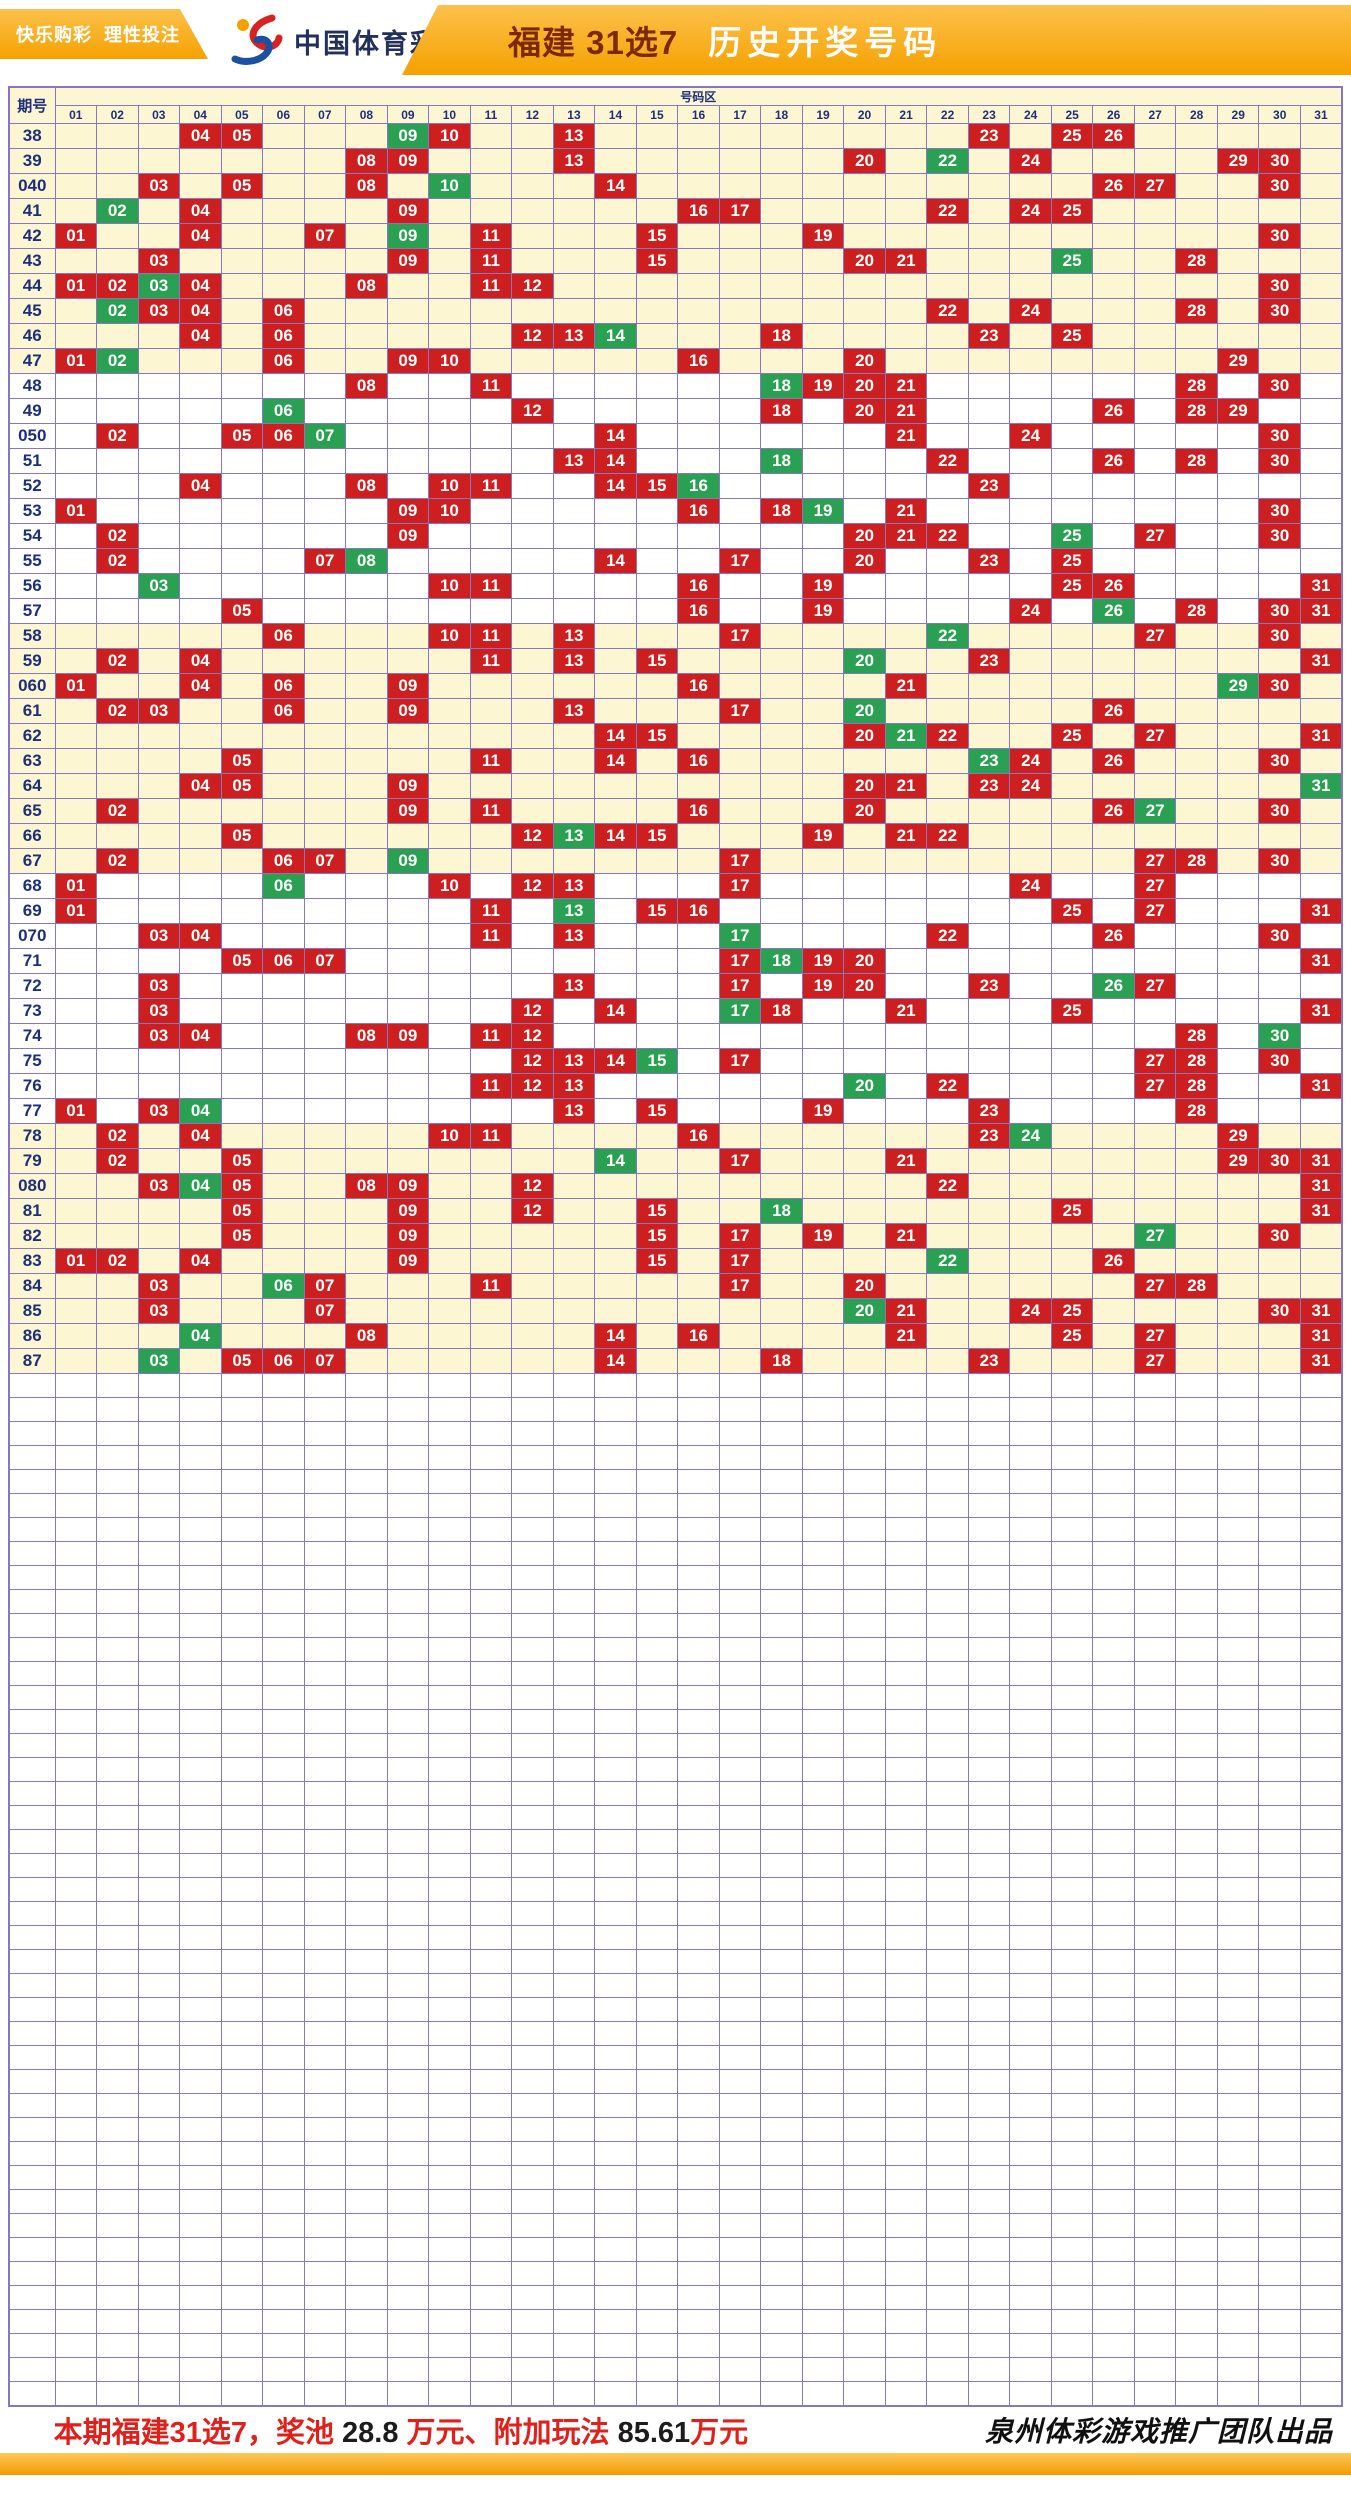 The image size is (1351, 2511). What do you see at coordinates (1279, 186) in the screenshot?
I see `basic-number-cell: 30` at bounding box center [1279, 186].